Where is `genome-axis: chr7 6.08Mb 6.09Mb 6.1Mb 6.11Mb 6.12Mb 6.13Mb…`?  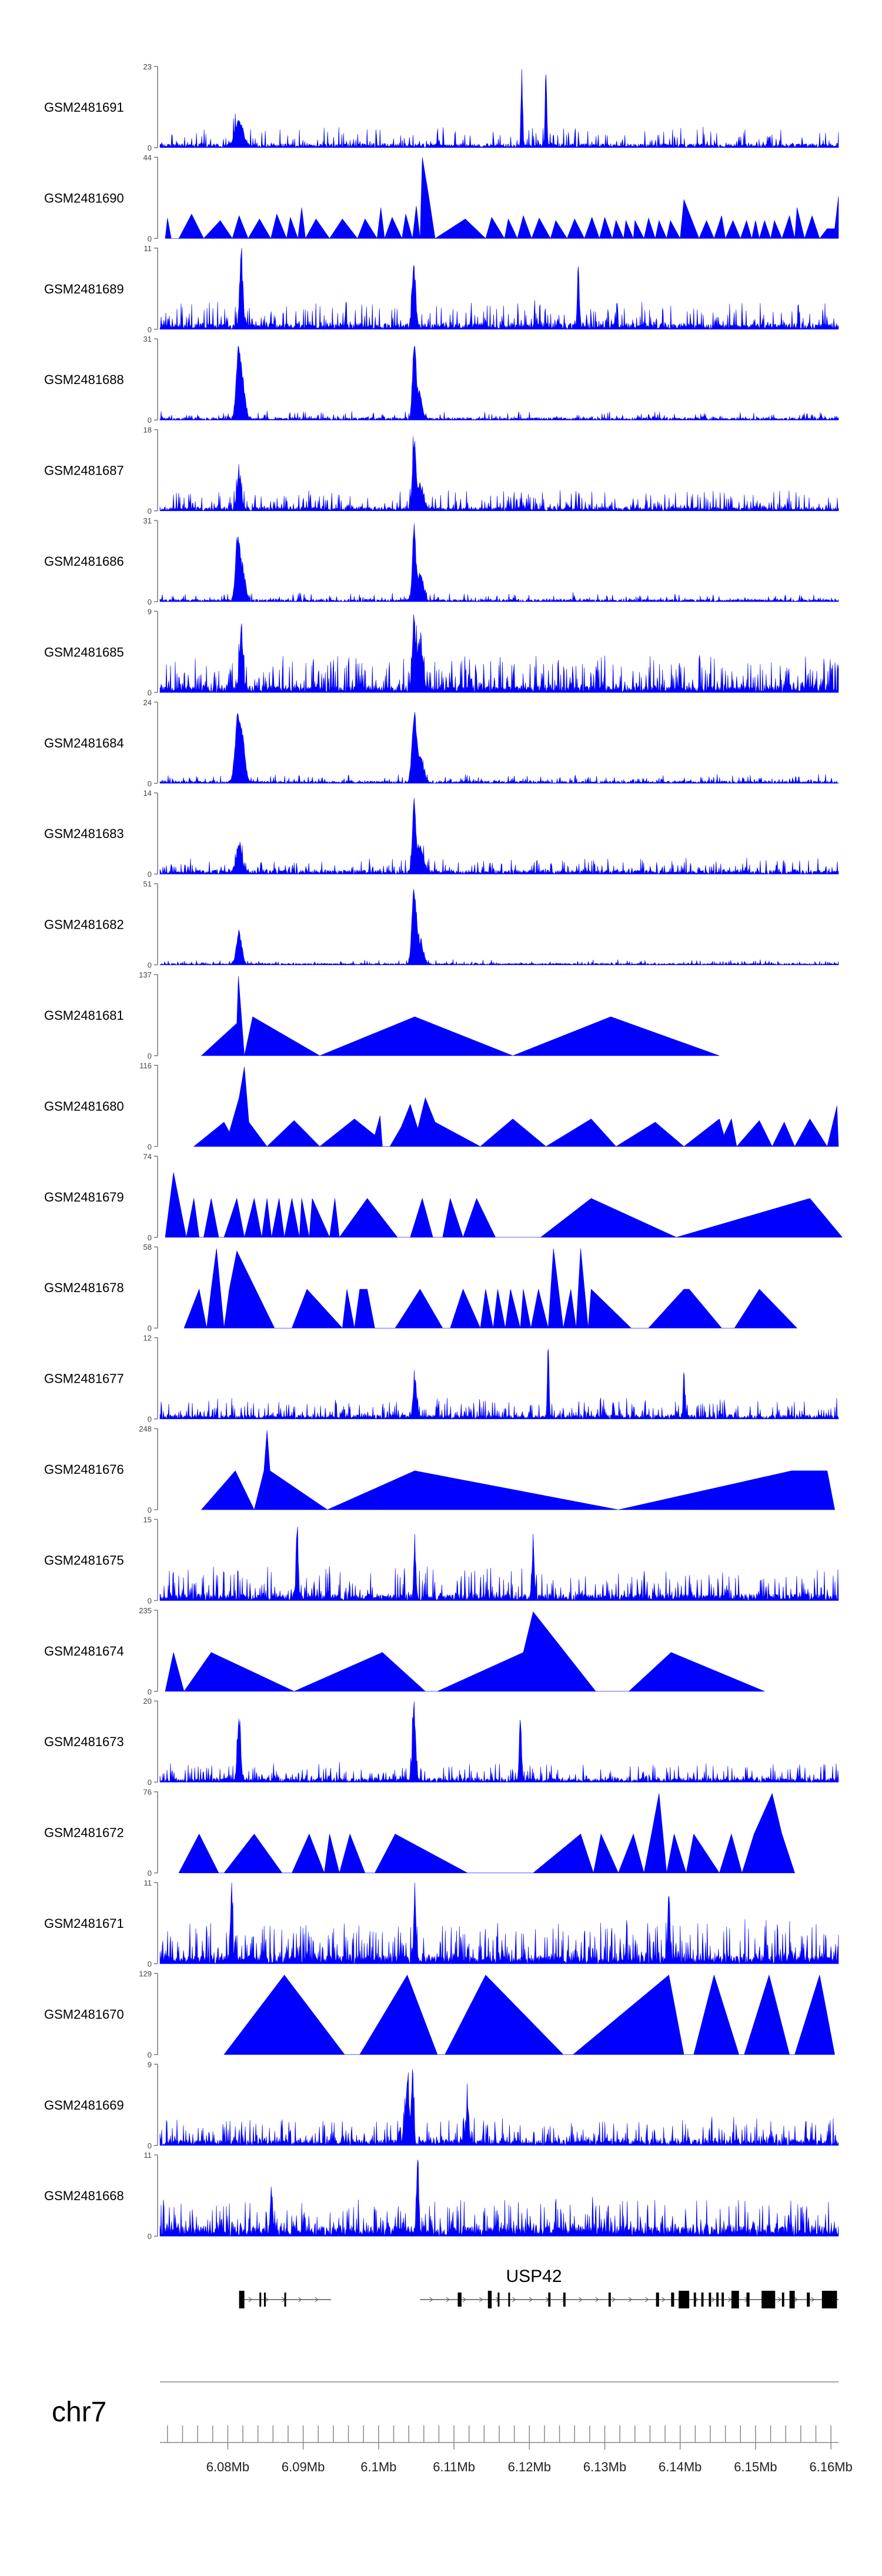 genome-axis: chr7 6.08Mb 6.09Mb 6.1Mb 6.11Mb 6.12Mb 6.13Mb… is located at coordinates (452, 2427).